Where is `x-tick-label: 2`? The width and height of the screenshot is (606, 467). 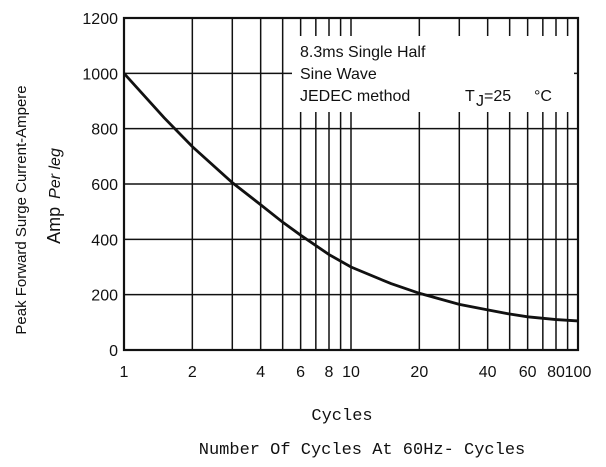 x-tick-label: 2 is located at coordinates (192, 372).